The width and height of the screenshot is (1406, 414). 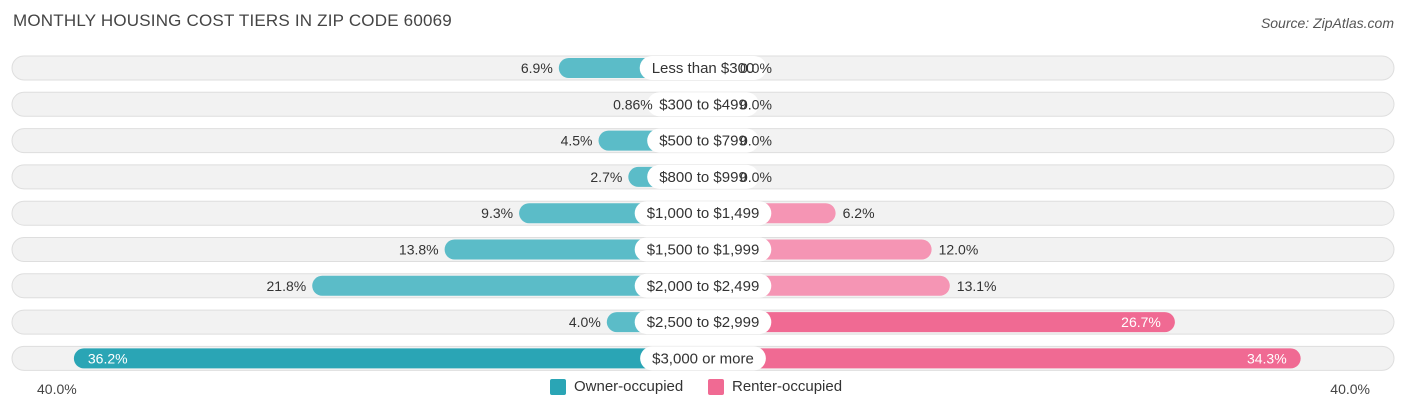 What do you see at coordinates (537, 68) in the screenshot?
I see `owner-value-label: 6.9%` at bounding box center [537, 68].